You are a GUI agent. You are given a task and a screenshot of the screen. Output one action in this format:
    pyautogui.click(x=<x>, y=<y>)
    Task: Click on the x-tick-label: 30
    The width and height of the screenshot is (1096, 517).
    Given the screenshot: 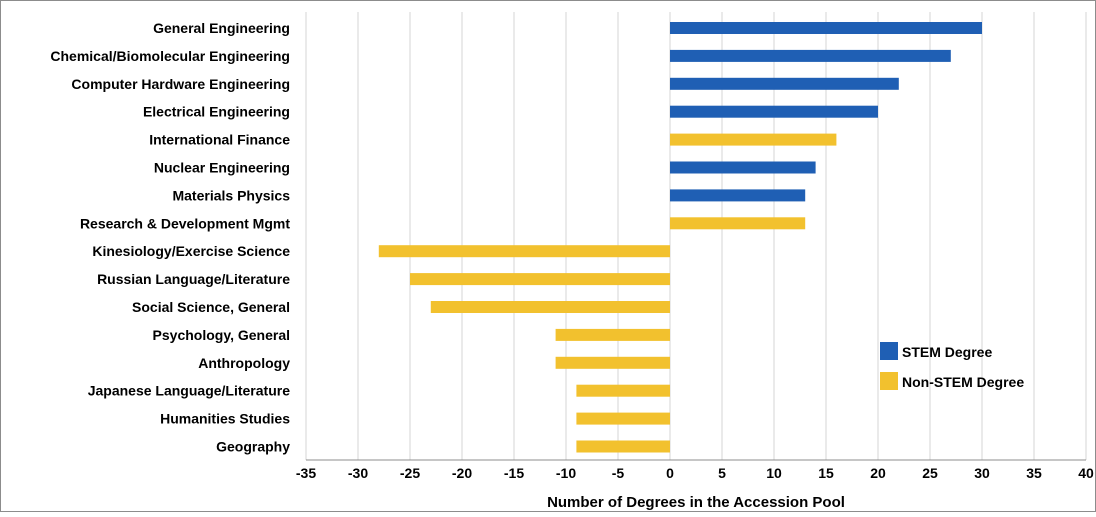 What is the action you would take?
    pyautogui.click(x=982, y=473)
    